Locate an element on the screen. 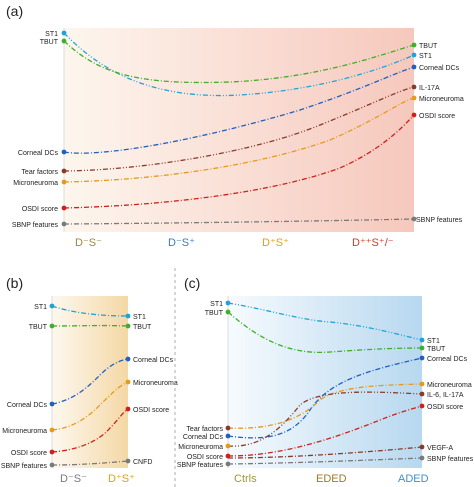 This screenshot has height=487, width=474. label-a-right-1: ST1 is located at coordinates (425, 56).